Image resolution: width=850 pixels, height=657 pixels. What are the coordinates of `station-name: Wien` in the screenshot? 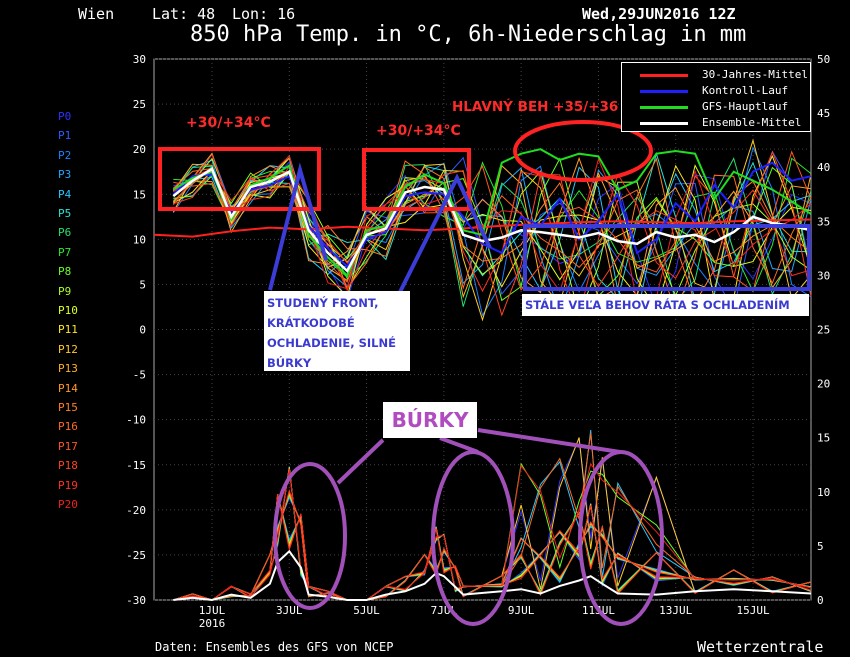 It's located at (96, 14).